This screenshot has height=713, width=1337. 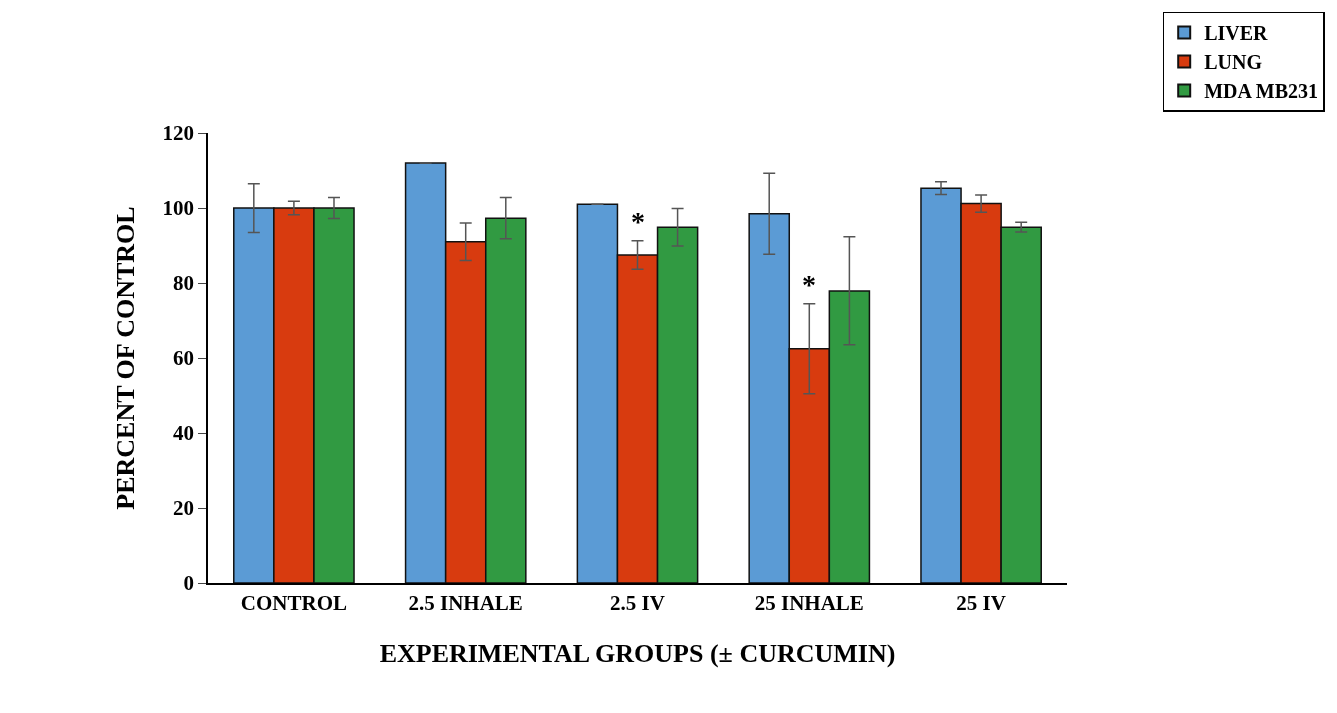 I want to click on y-axis-title: PERCENT OF CONTROL, so click(x=126, y=358).